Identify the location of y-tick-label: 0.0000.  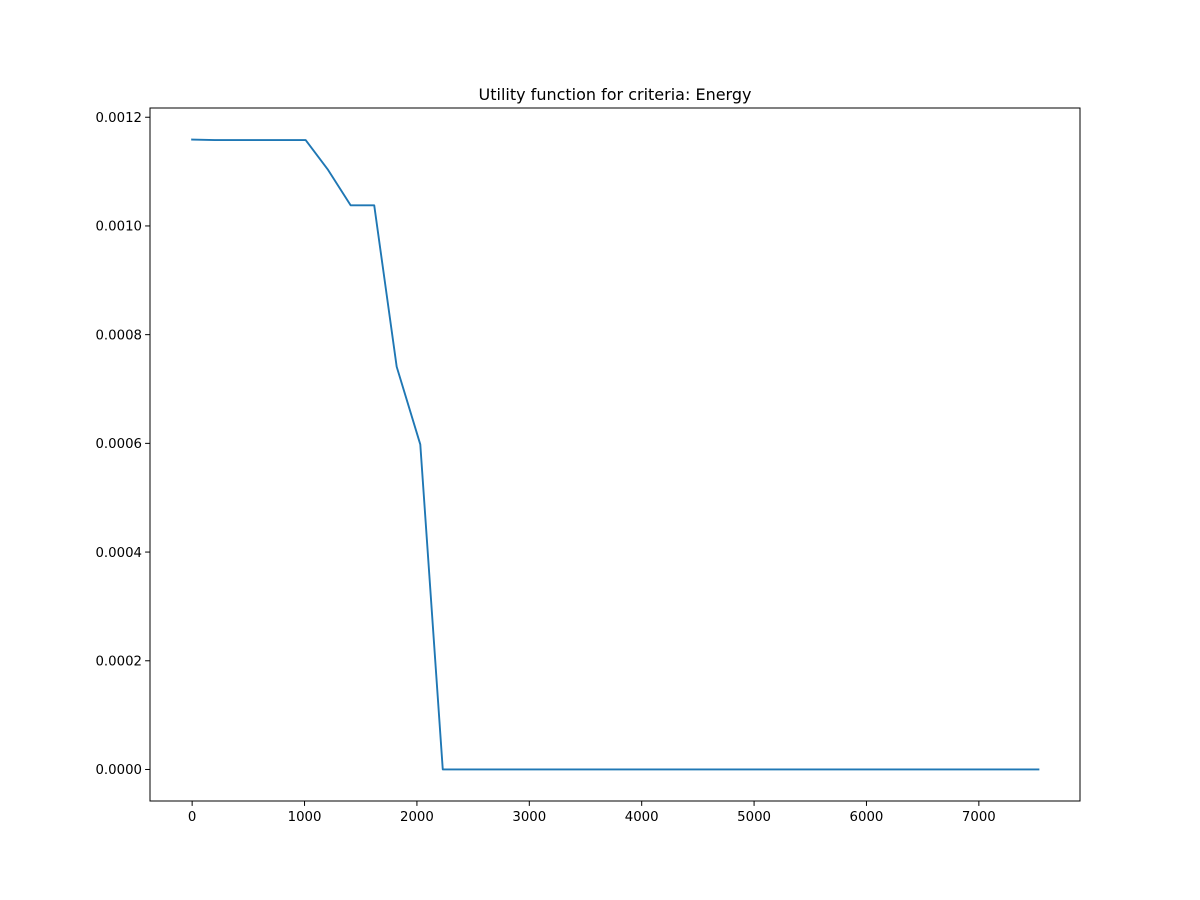
(118, 770).